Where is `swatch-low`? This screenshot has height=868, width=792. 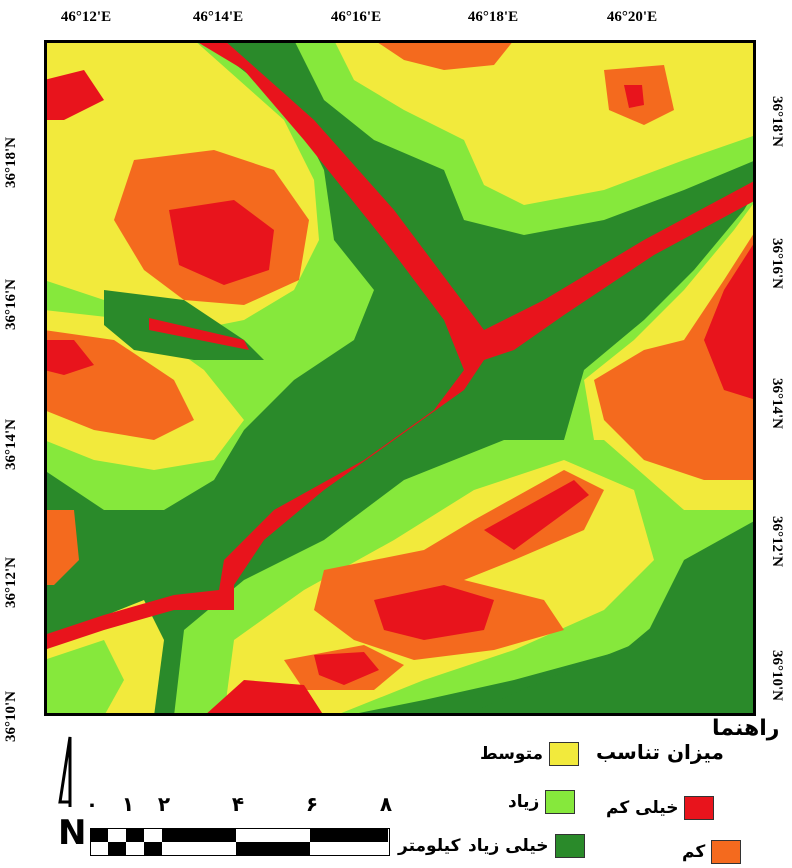 swatch-low is located at coordinates (726, 852).